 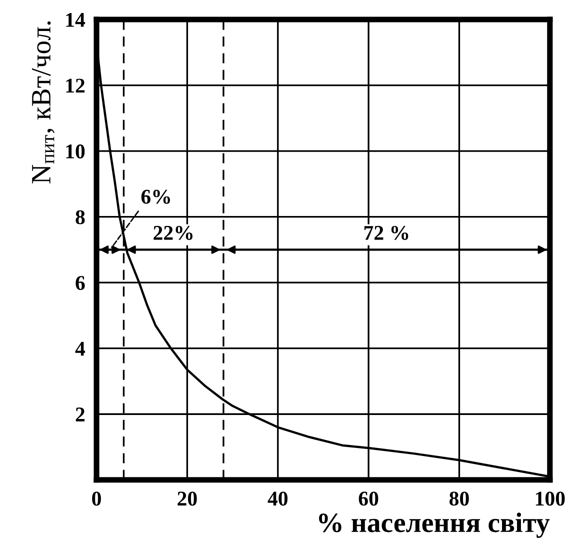 I want to click on y-tick-label: 12, so click(x=75, y=85).